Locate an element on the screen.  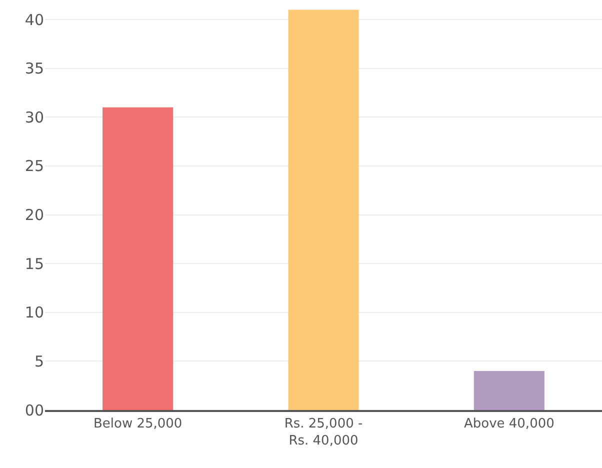
x-tick-label: Above 40,000 is located at coordinates (509, 424).